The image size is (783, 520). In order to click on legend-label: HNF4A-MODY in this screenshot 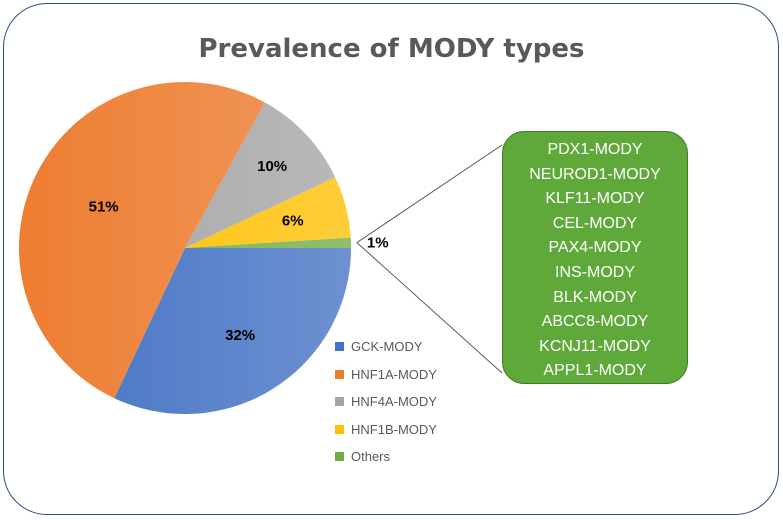, I will do `click(394, 402)`.